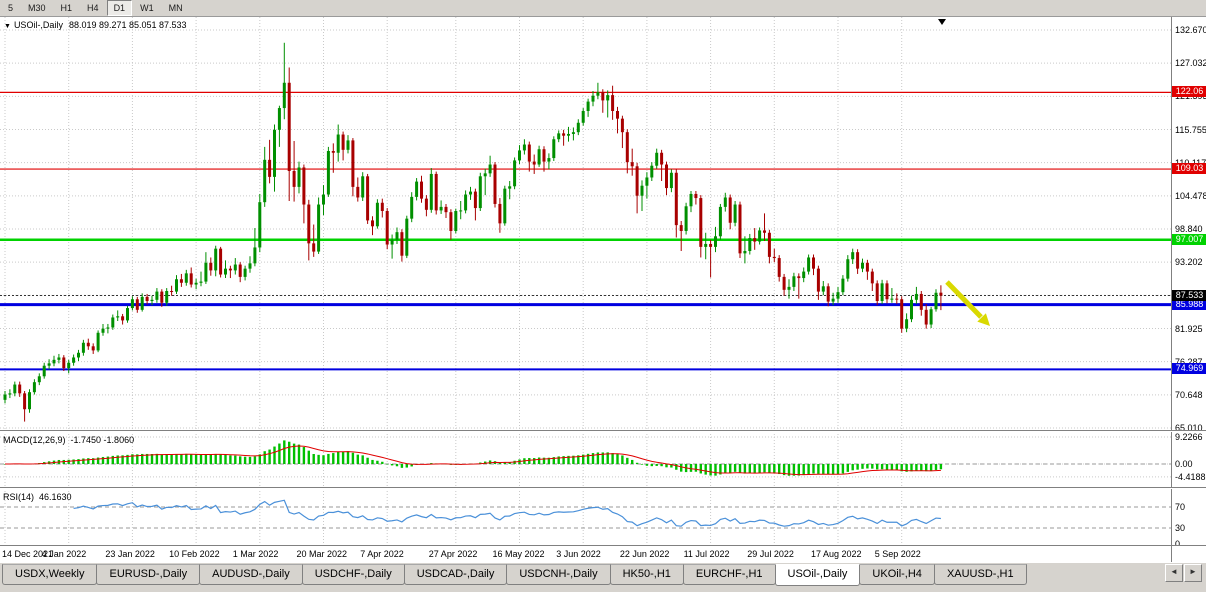  I want to click on tab-usdcad-daily: USDCAD-,Daily, so click(455, 574).